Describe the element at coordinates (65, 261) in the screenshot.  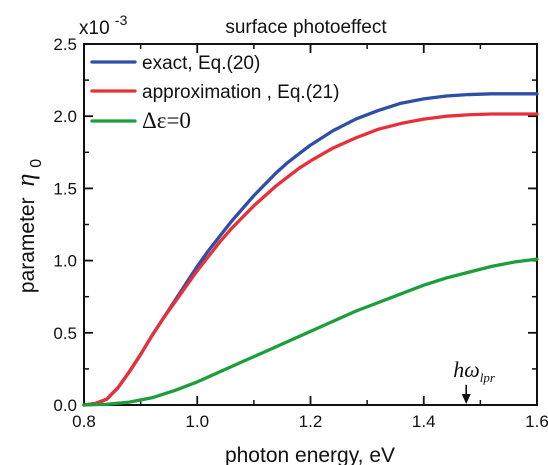
I see `y-tick-label: 1.0` at that location.